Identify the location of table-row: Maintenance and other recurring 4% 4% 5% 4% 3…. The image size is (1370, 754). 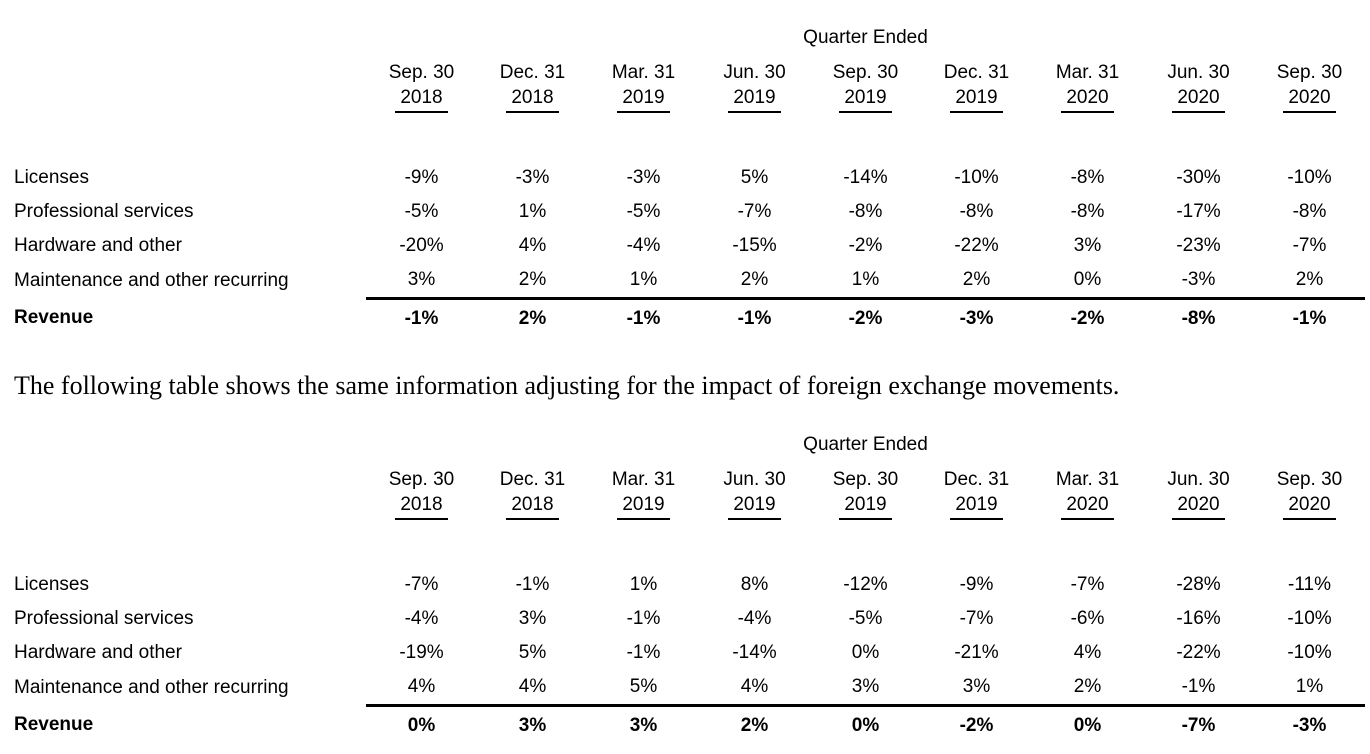
(687, 688).